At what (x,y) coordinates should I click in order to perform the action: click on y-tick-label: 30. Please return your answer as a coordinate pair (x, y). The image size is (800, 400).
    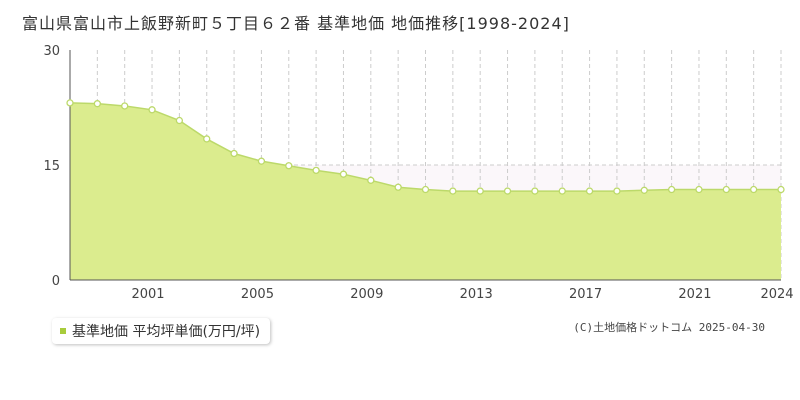
    Looking at the image, I should click on (51, 51).